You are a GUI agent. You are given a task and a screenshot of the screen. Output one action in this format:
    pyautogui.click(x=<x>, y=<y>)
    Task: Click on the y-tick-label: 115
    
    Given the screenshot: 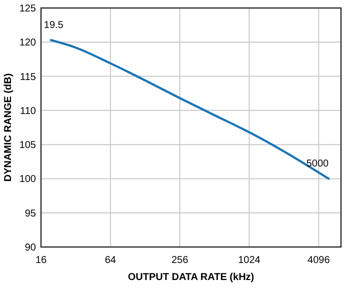 What is the action you would take?
    pyautogui.click(x=28, y=77)
    